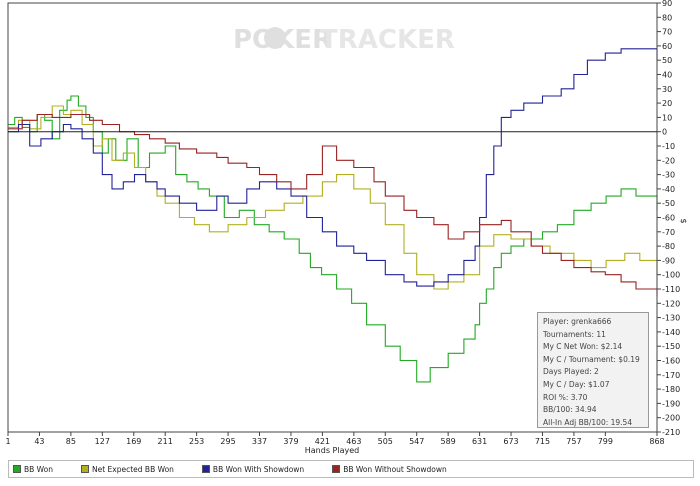 Image resolution: width=700 pixels, height=486 pixels. I want to click on y-tick-label: 0, so click(664, 132).